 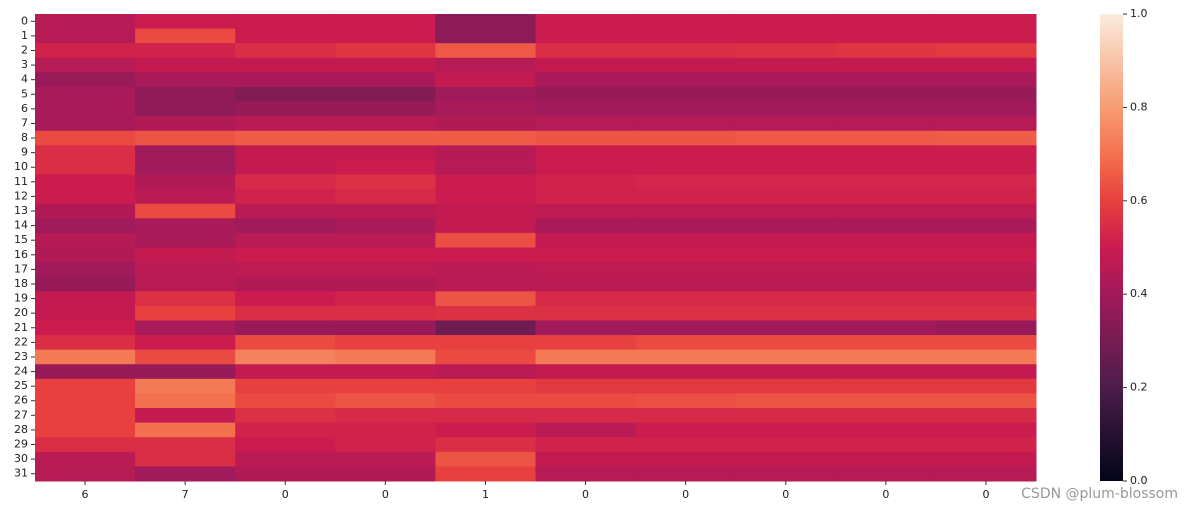 I want to click on y-tick-label: 25, so click(x=21, y=385).